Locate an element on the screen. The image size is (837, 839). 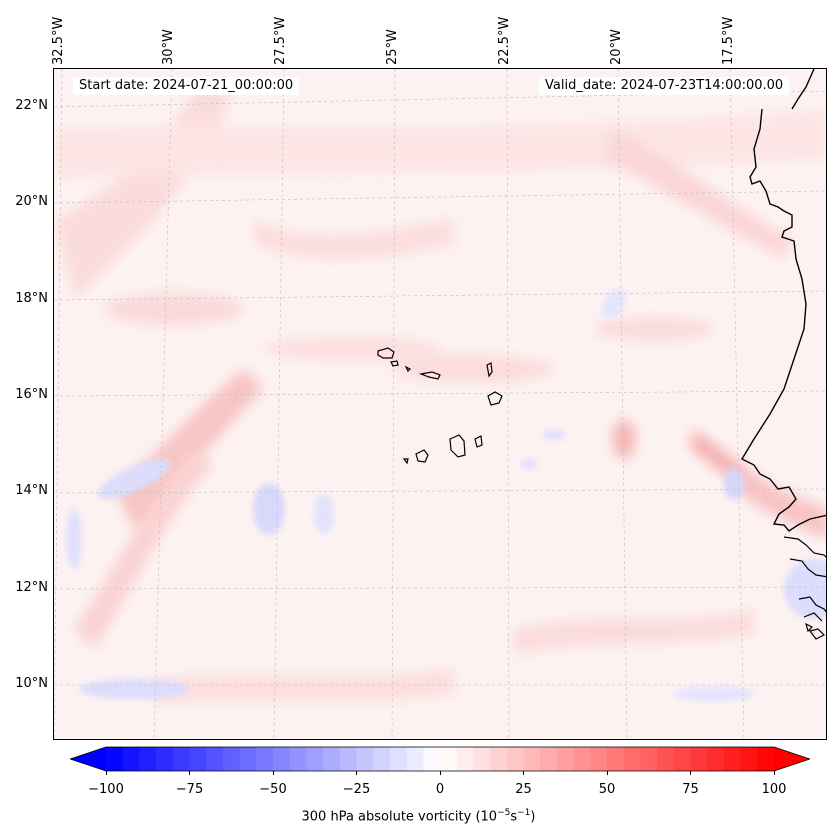
longitude-label: 17.5°W is located at coordinates (728, 40).